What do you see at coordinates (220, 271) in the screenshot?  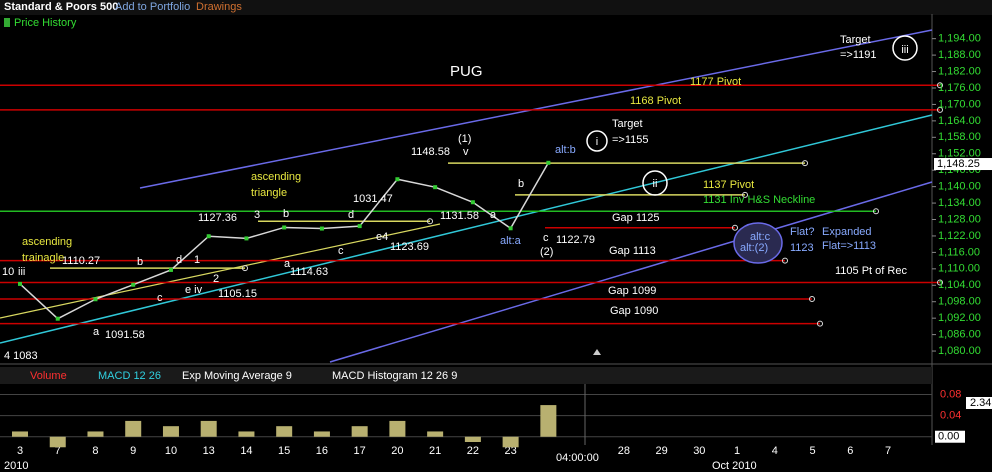 I see `trend-line` at bounding box center [220, 271].